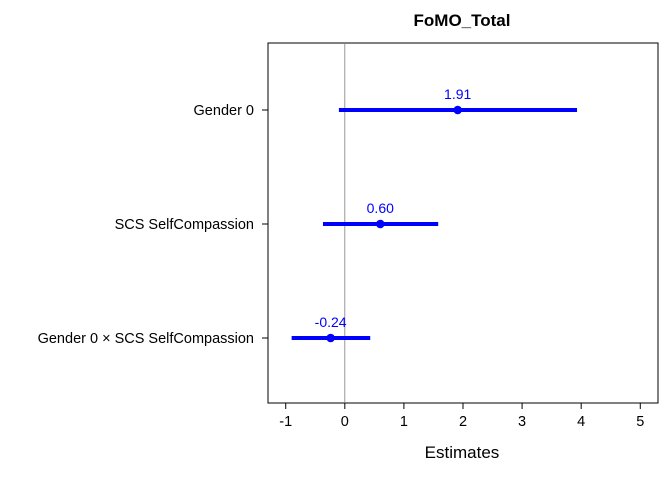 The width and height of the screenshot is (672, 480). What do you see at coordinates (345, 422) in the screenshot?
I see `x-tick-label: 0` at bounding box center [345, 422].